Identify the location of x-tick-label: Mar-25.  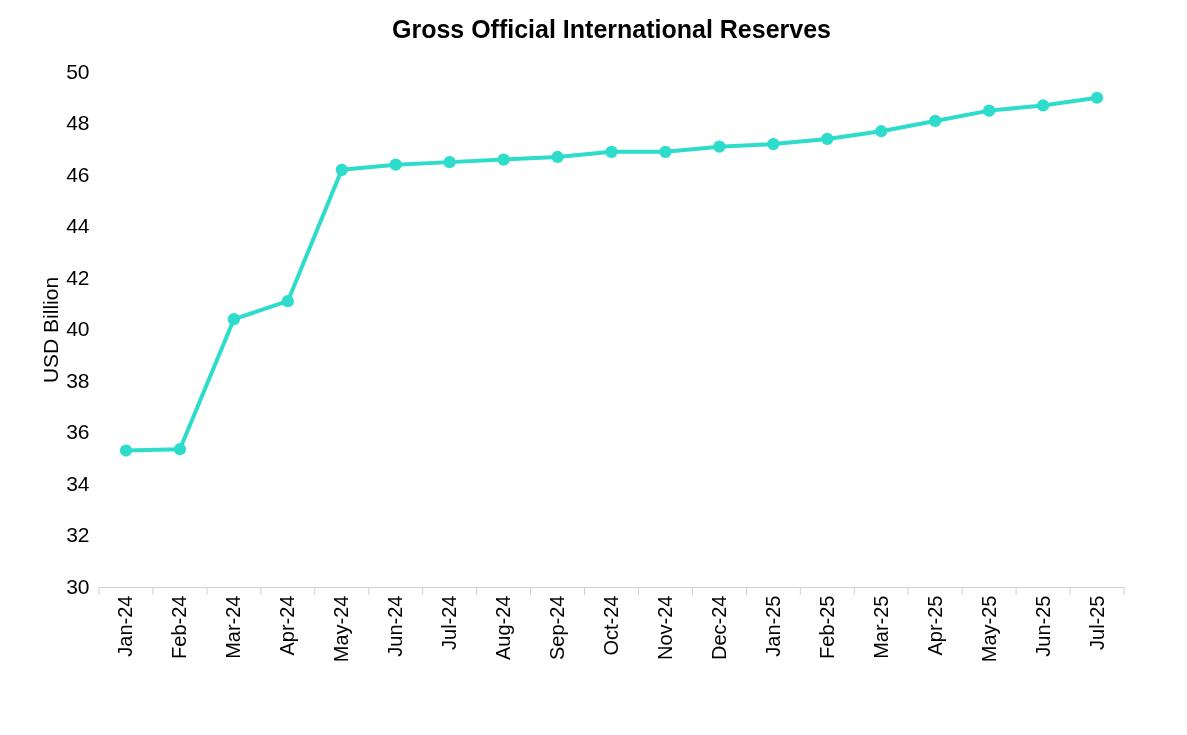
(880, 627).